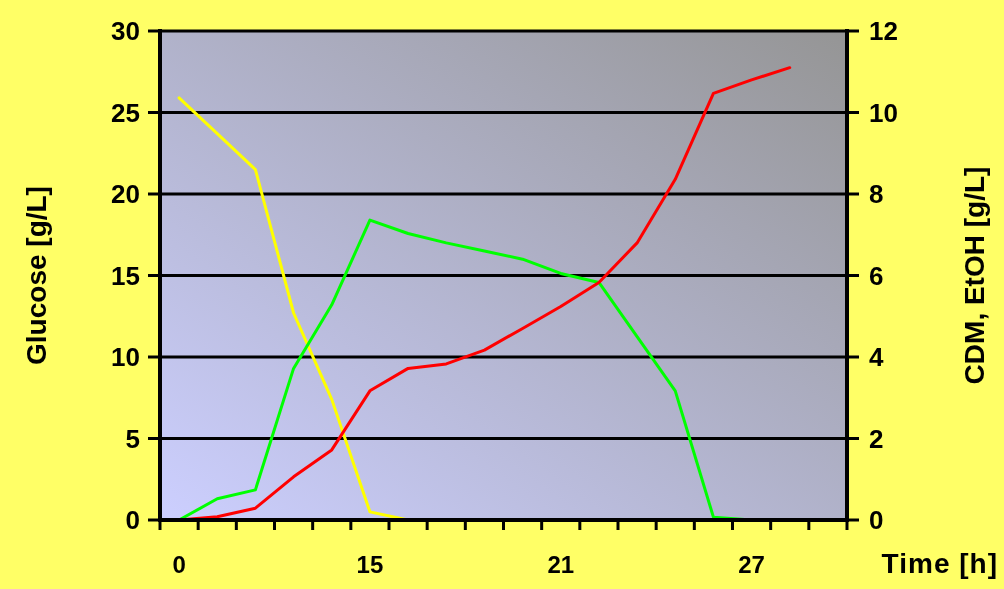  What do you see at coordinates (876, 520) in the screenshot?
I see `y2-tick-label: 0` at bounding box center [876, 520].